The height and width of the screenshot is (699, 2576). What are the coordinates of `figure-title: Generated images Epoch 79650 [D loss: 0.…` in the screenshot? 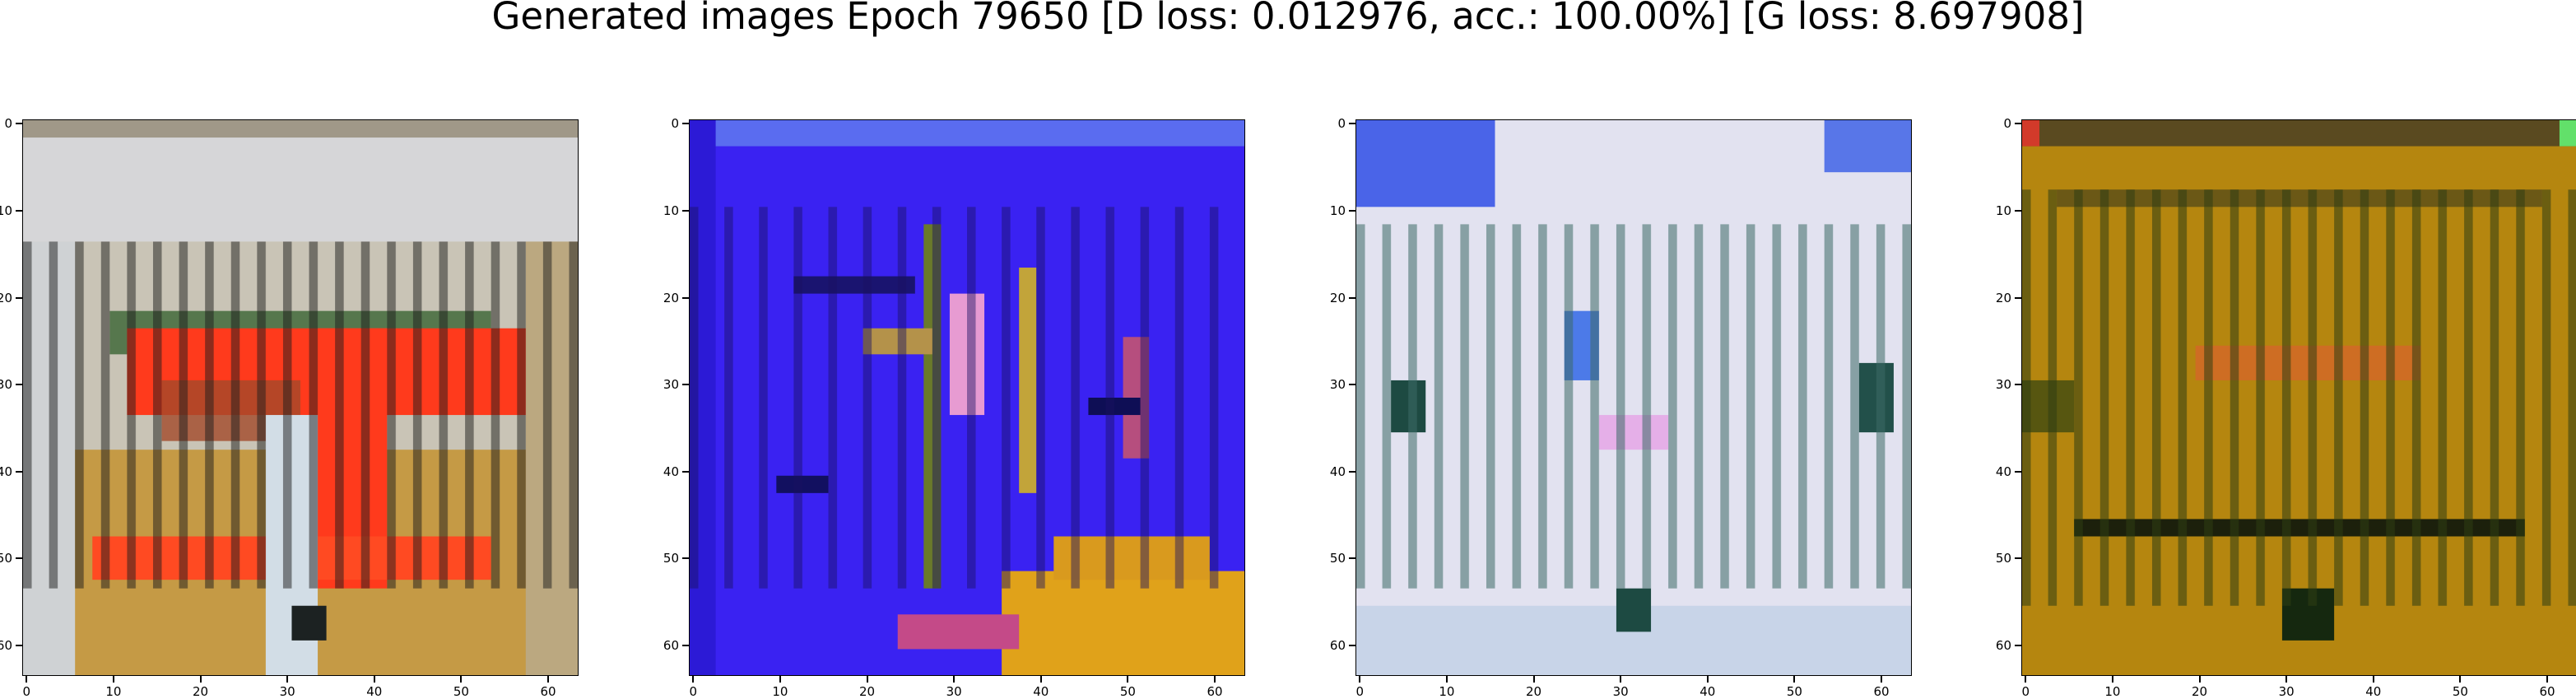 It's located at (1288, 19).